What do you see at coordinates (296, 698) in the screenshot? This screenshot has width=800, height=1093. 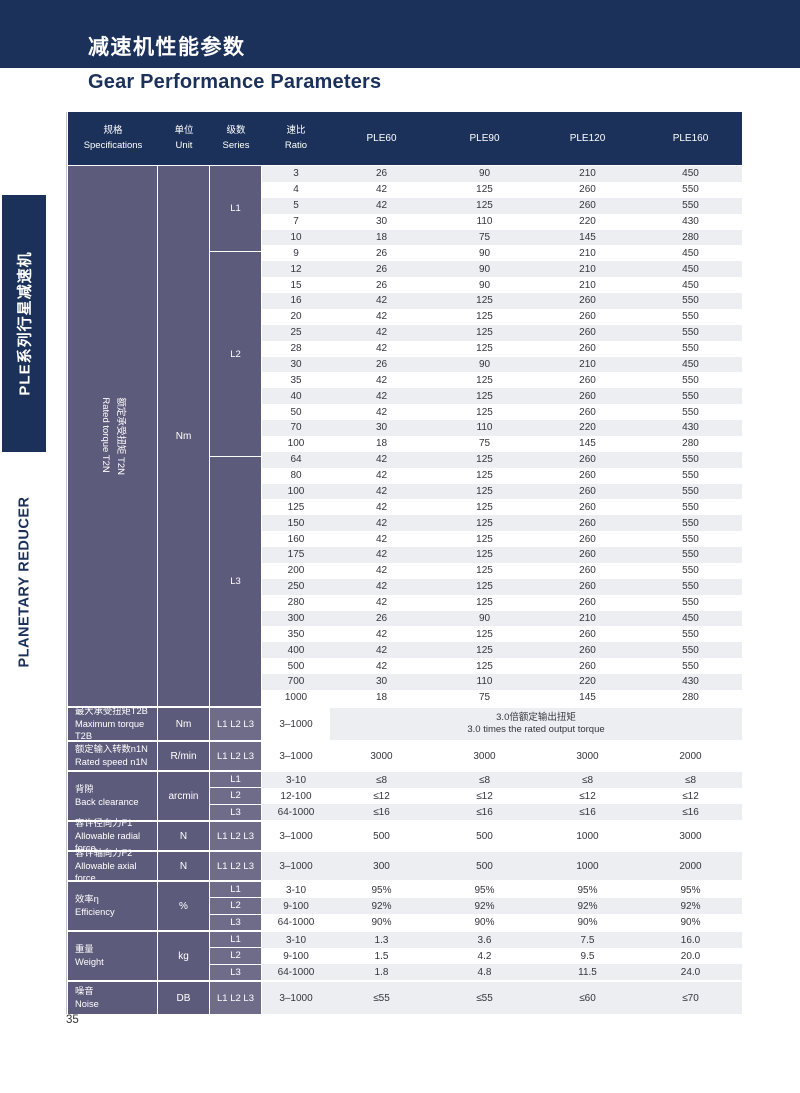 I see `ratio-cell: 1000` at bounding box center [296, 698].